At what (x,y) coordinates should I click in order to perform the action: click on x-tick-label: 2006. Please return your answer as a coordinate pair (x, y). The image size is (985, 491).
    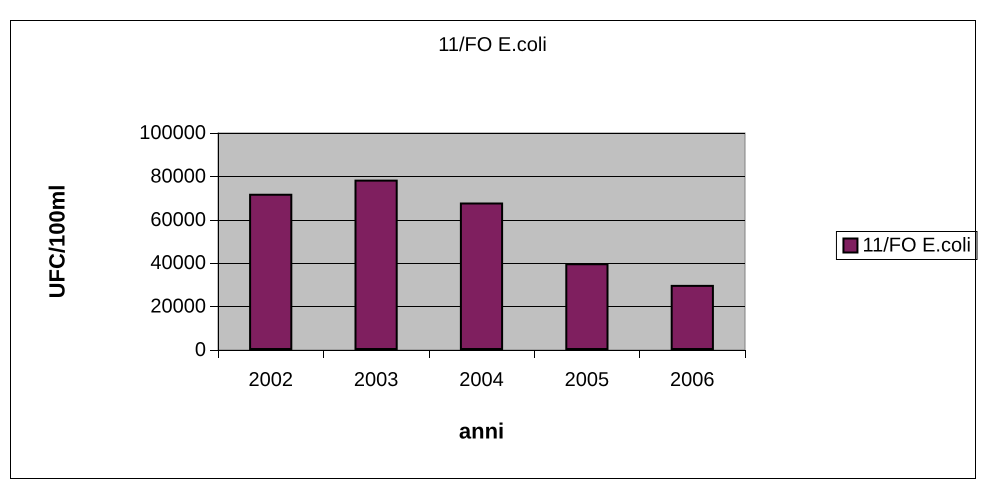
    Looking at the image, I should click on (692, 380).